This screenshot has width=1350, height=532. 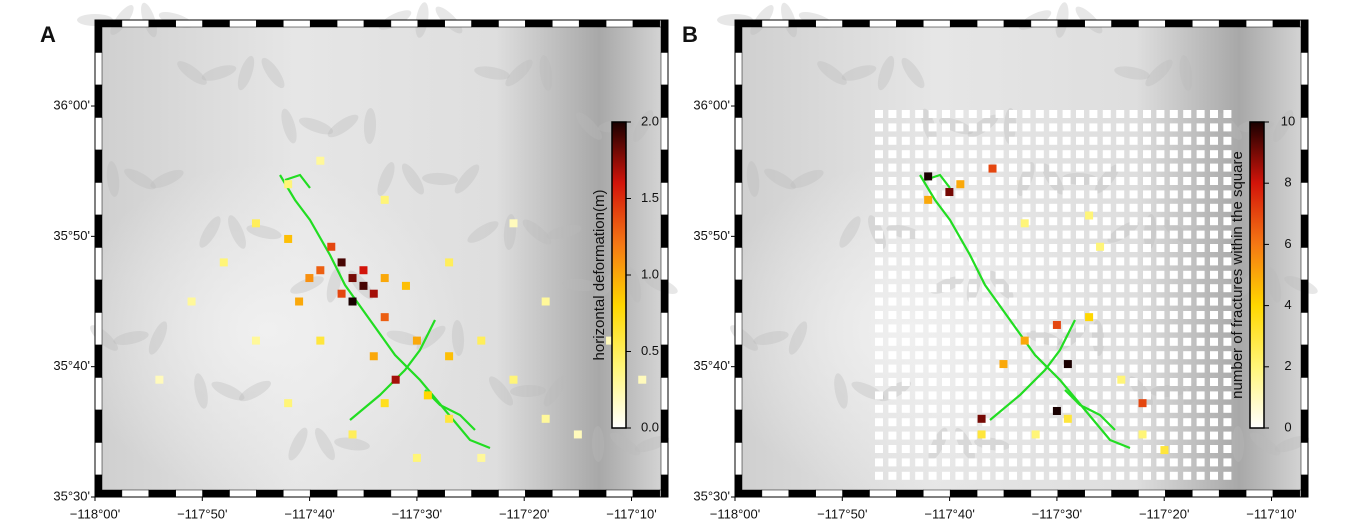 I want to click on x-tick-label: −117°30', so click(x=1057, y=513).